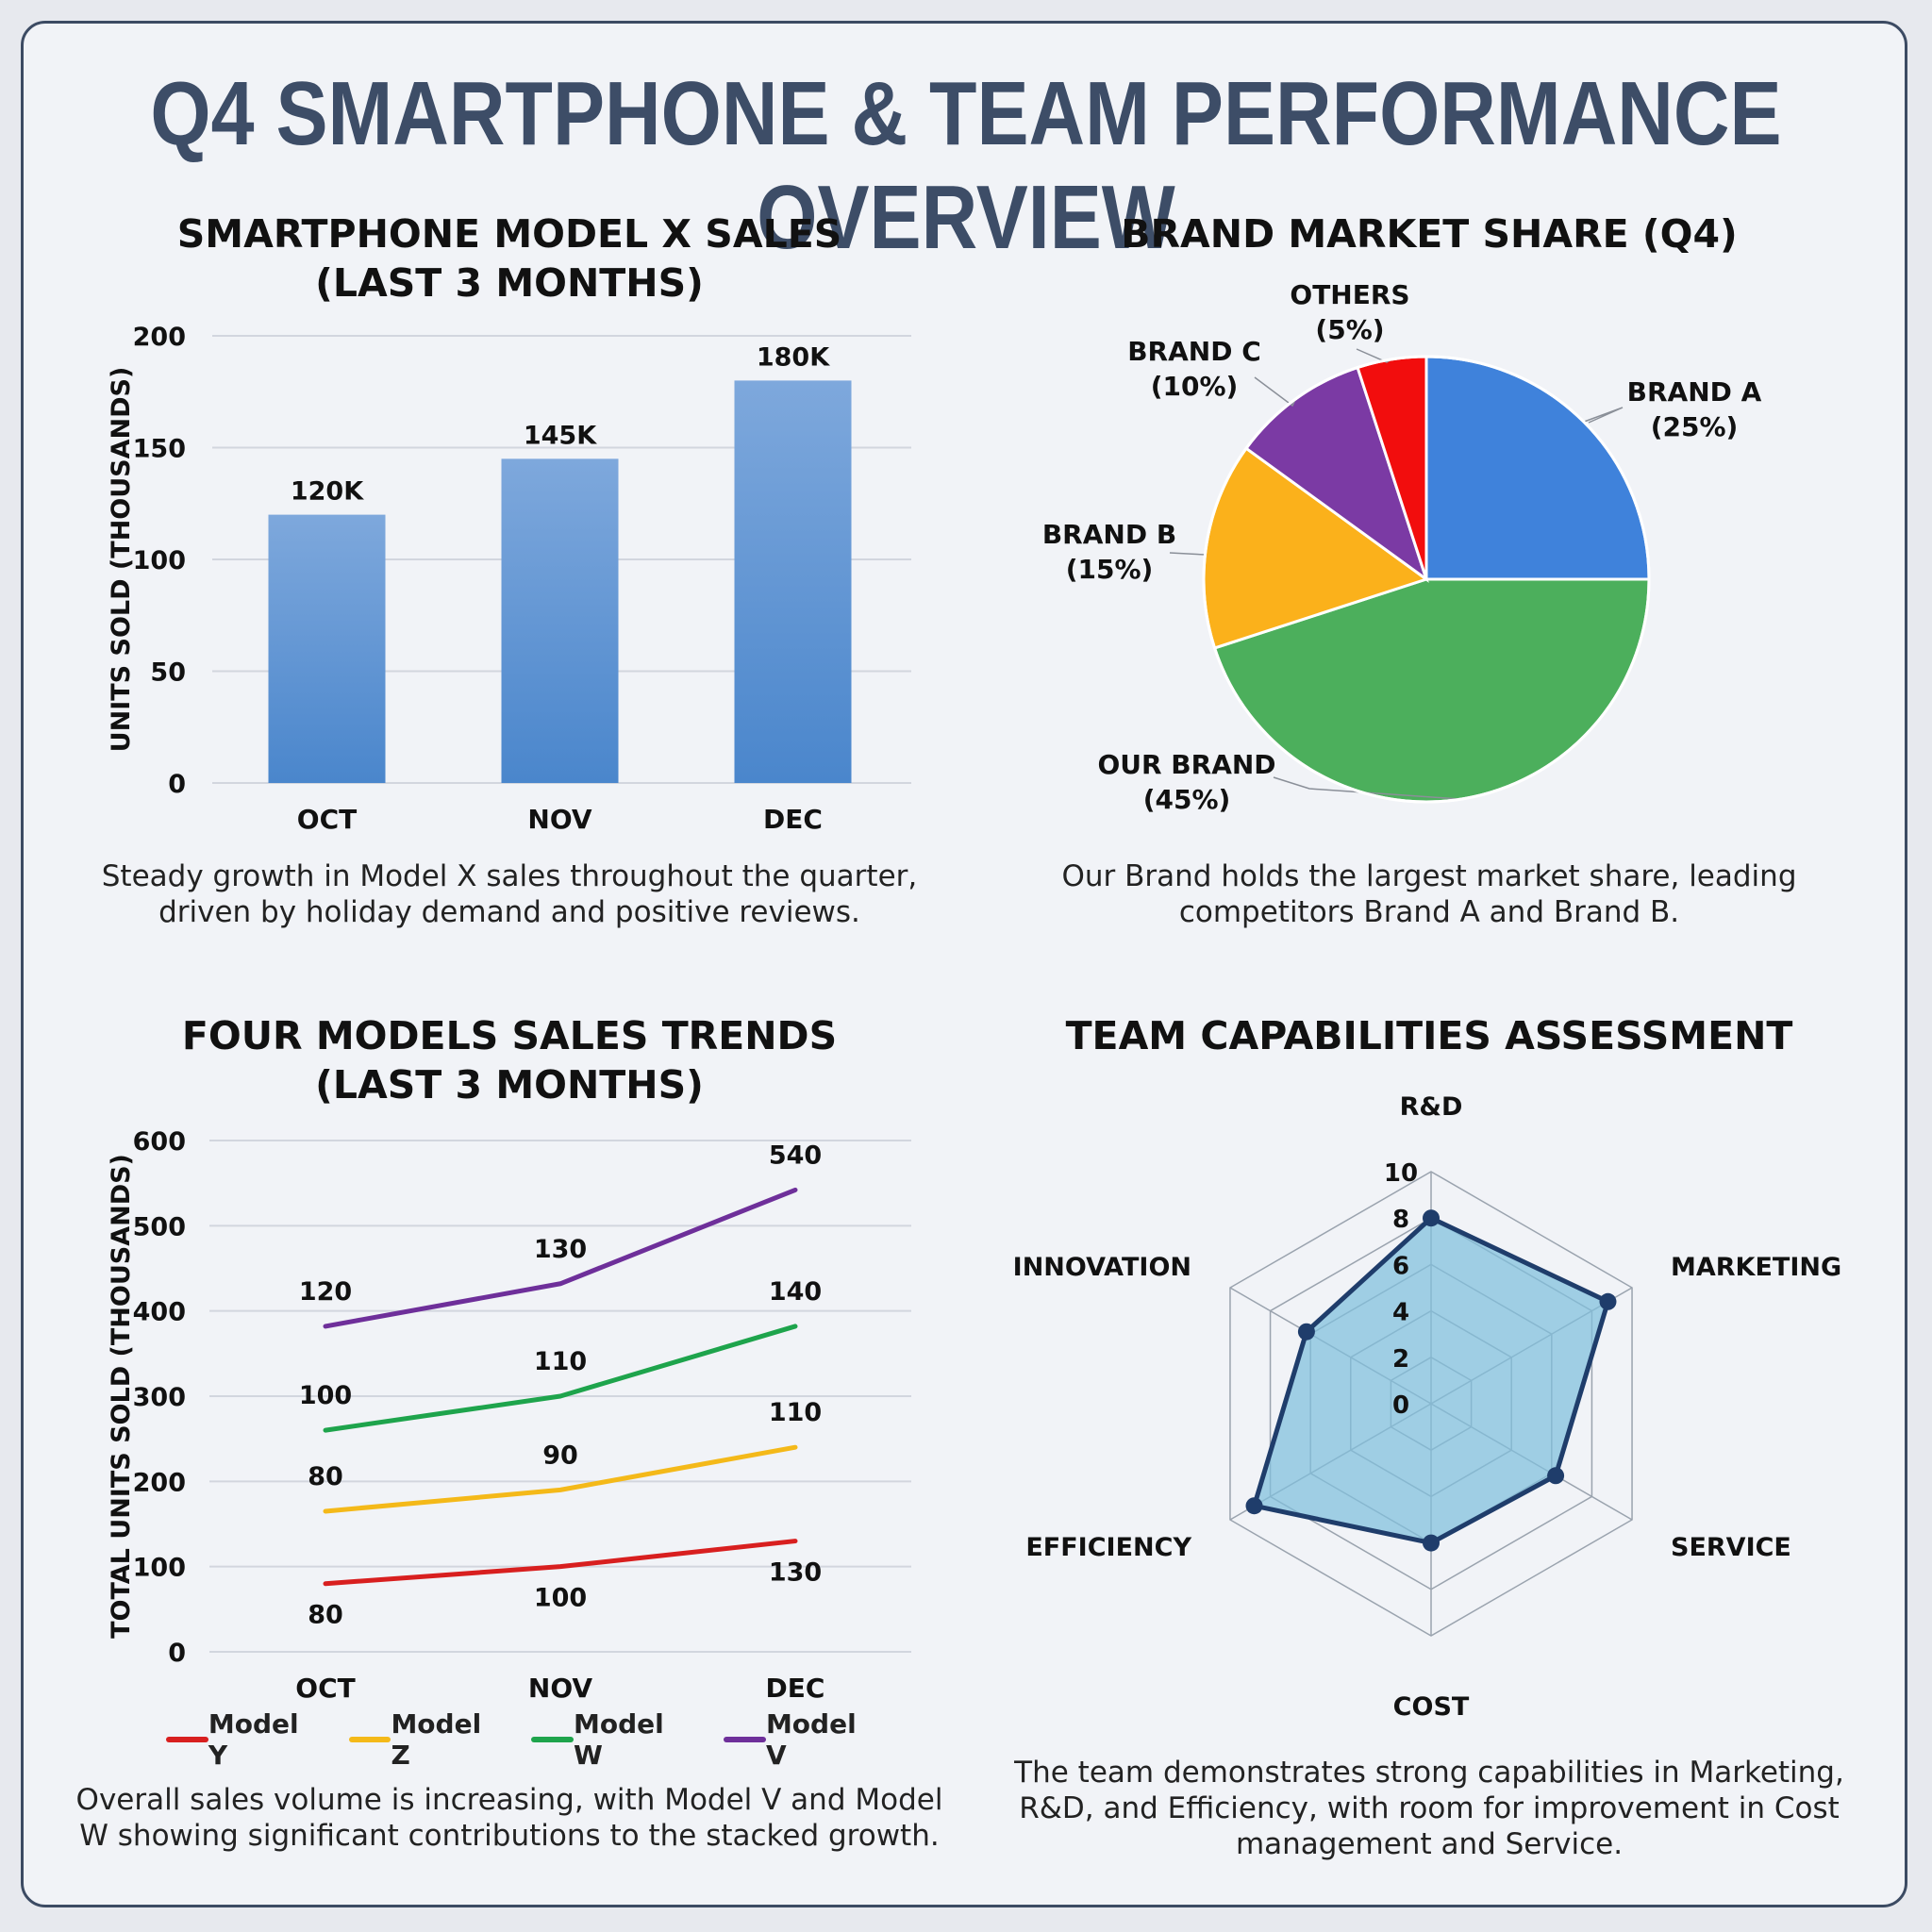 This screenshot has width=1932, height=1932. I want to click on caption-line: competitors Brand A and Brand B., so click(1429, 912).